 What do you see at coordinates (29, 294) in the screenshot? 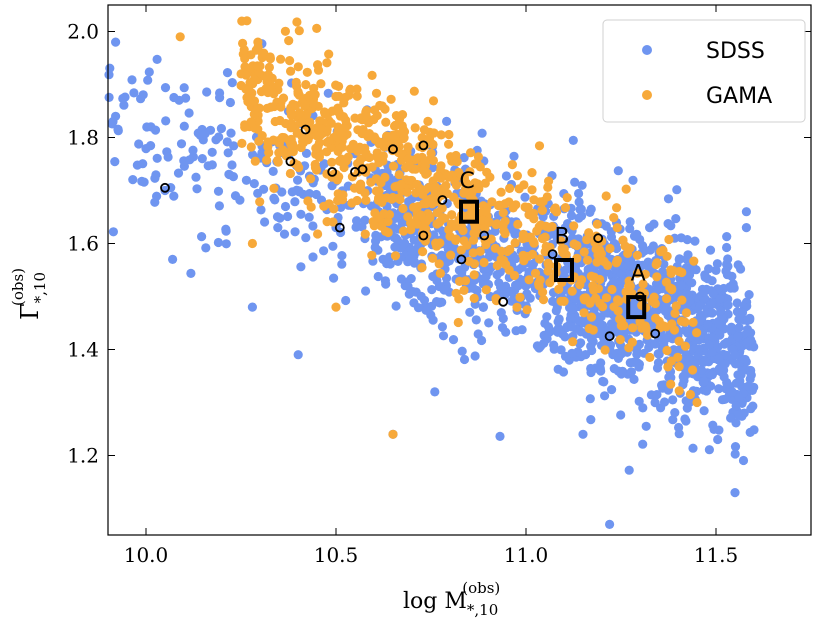
I see `y-axis-label: Γ*,10(obs)` at bounding box center [29, 294].